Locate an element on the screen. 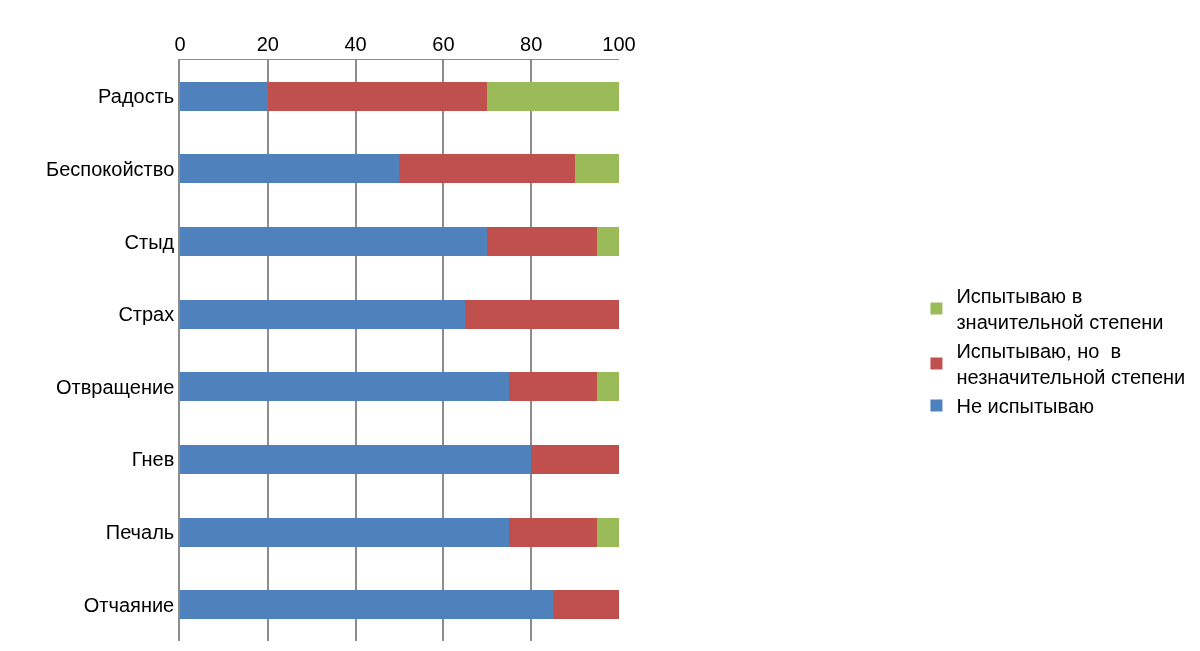 The image size is (1200, 651). y-tick-label: Радость is located at coordinates (136, 96).